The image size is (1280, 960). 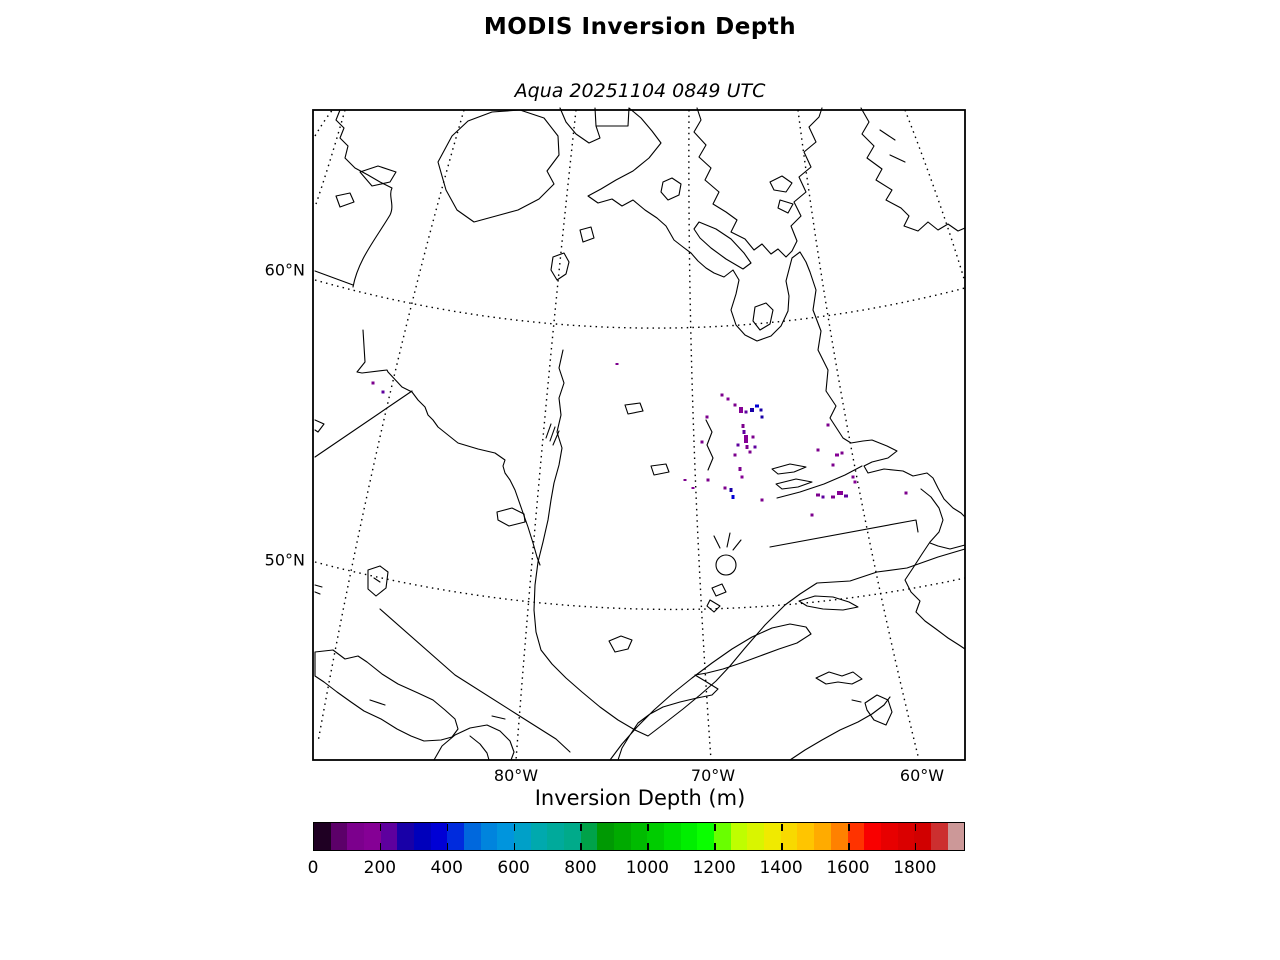 What do you see at coordinates (700, 435) in the screenshot?
I see `meridian-70w` at bounding box center [700, 435].